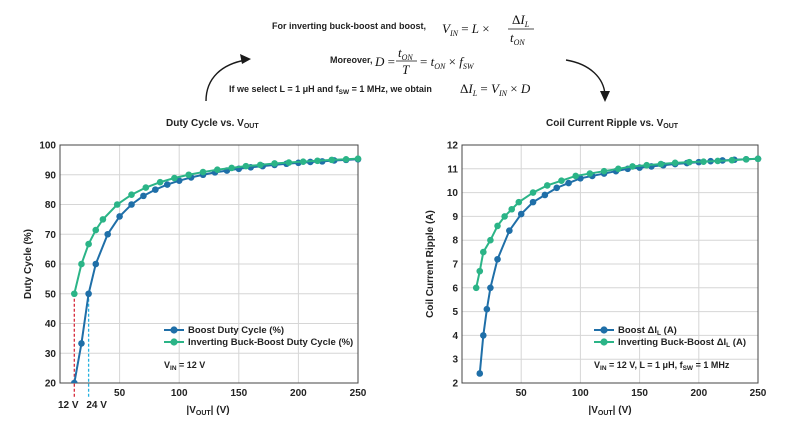  Describe the element at coordinates (617, 223) in the screenshot. I see `ripple-series-line` at that location.